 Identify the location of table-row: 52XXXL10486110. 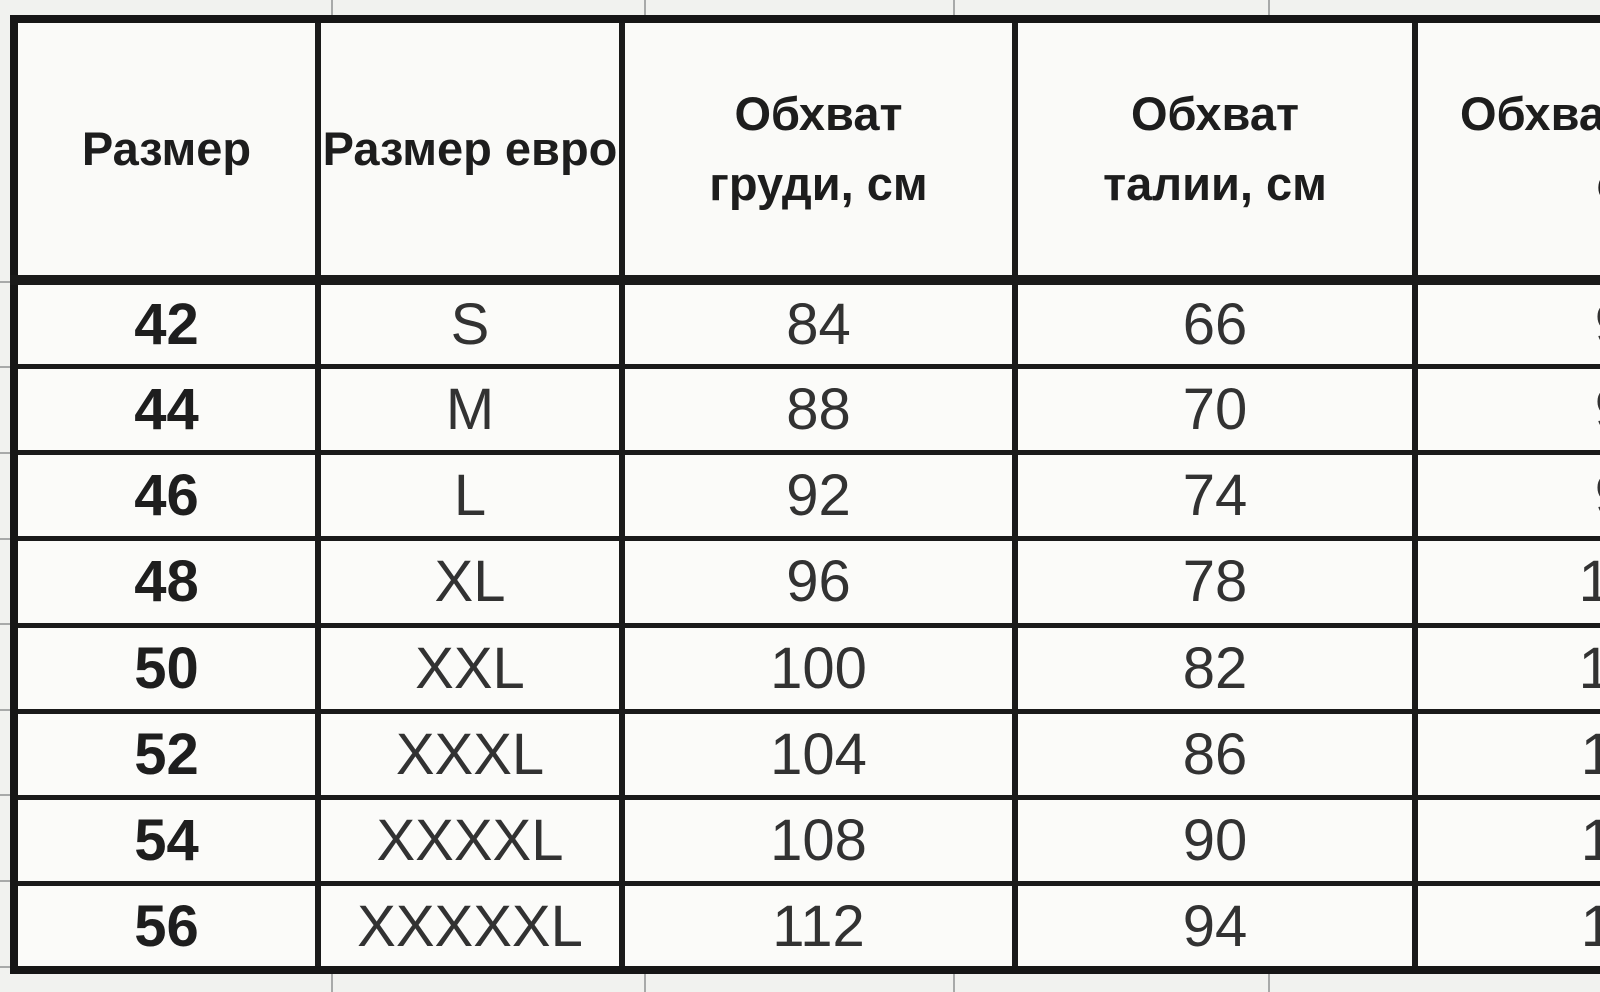
(805, 754).